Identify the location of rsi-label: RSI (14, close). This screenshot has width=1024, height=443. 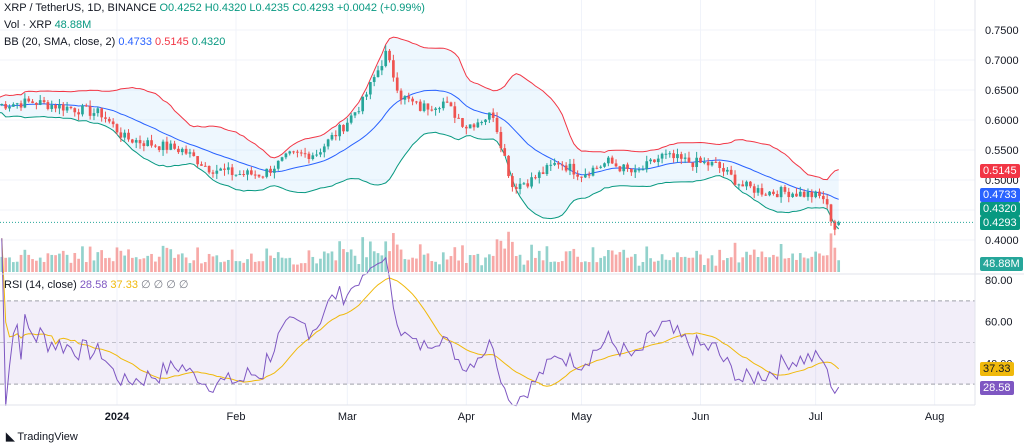
(40, 285).